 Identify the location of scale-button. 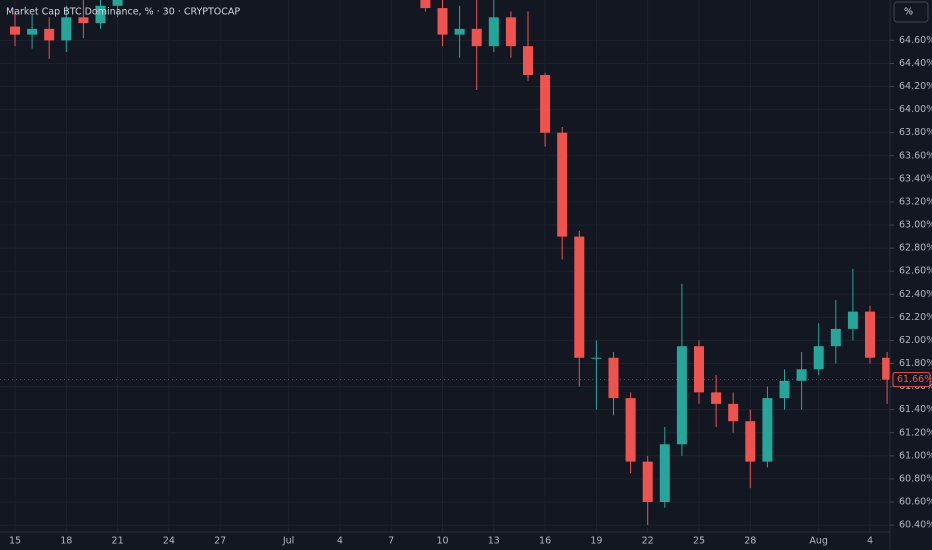
(911, 12).